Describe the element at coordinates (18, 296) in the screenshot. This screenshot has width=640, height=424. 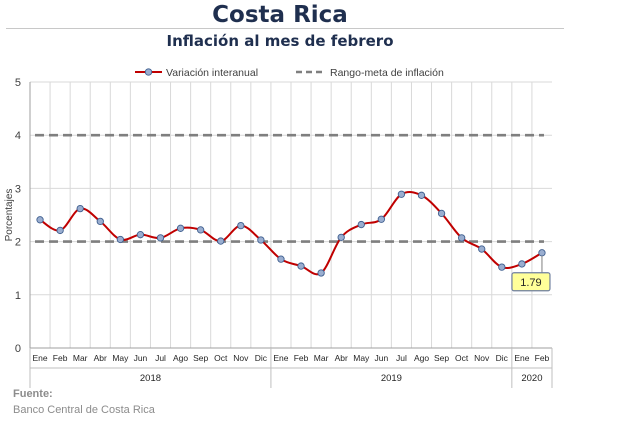
I see `y-tick-label: 1` at that location.